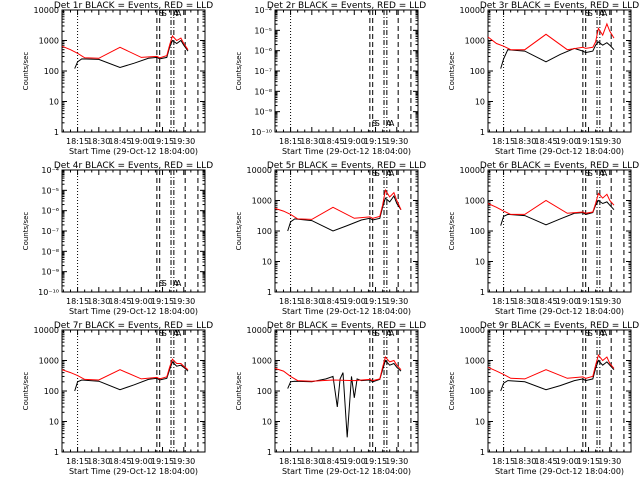 This screenshot has height=480, width=640. I want to click on panel-title: Det 7r BLACK = Events, RED = LLD, so click(133, 326).